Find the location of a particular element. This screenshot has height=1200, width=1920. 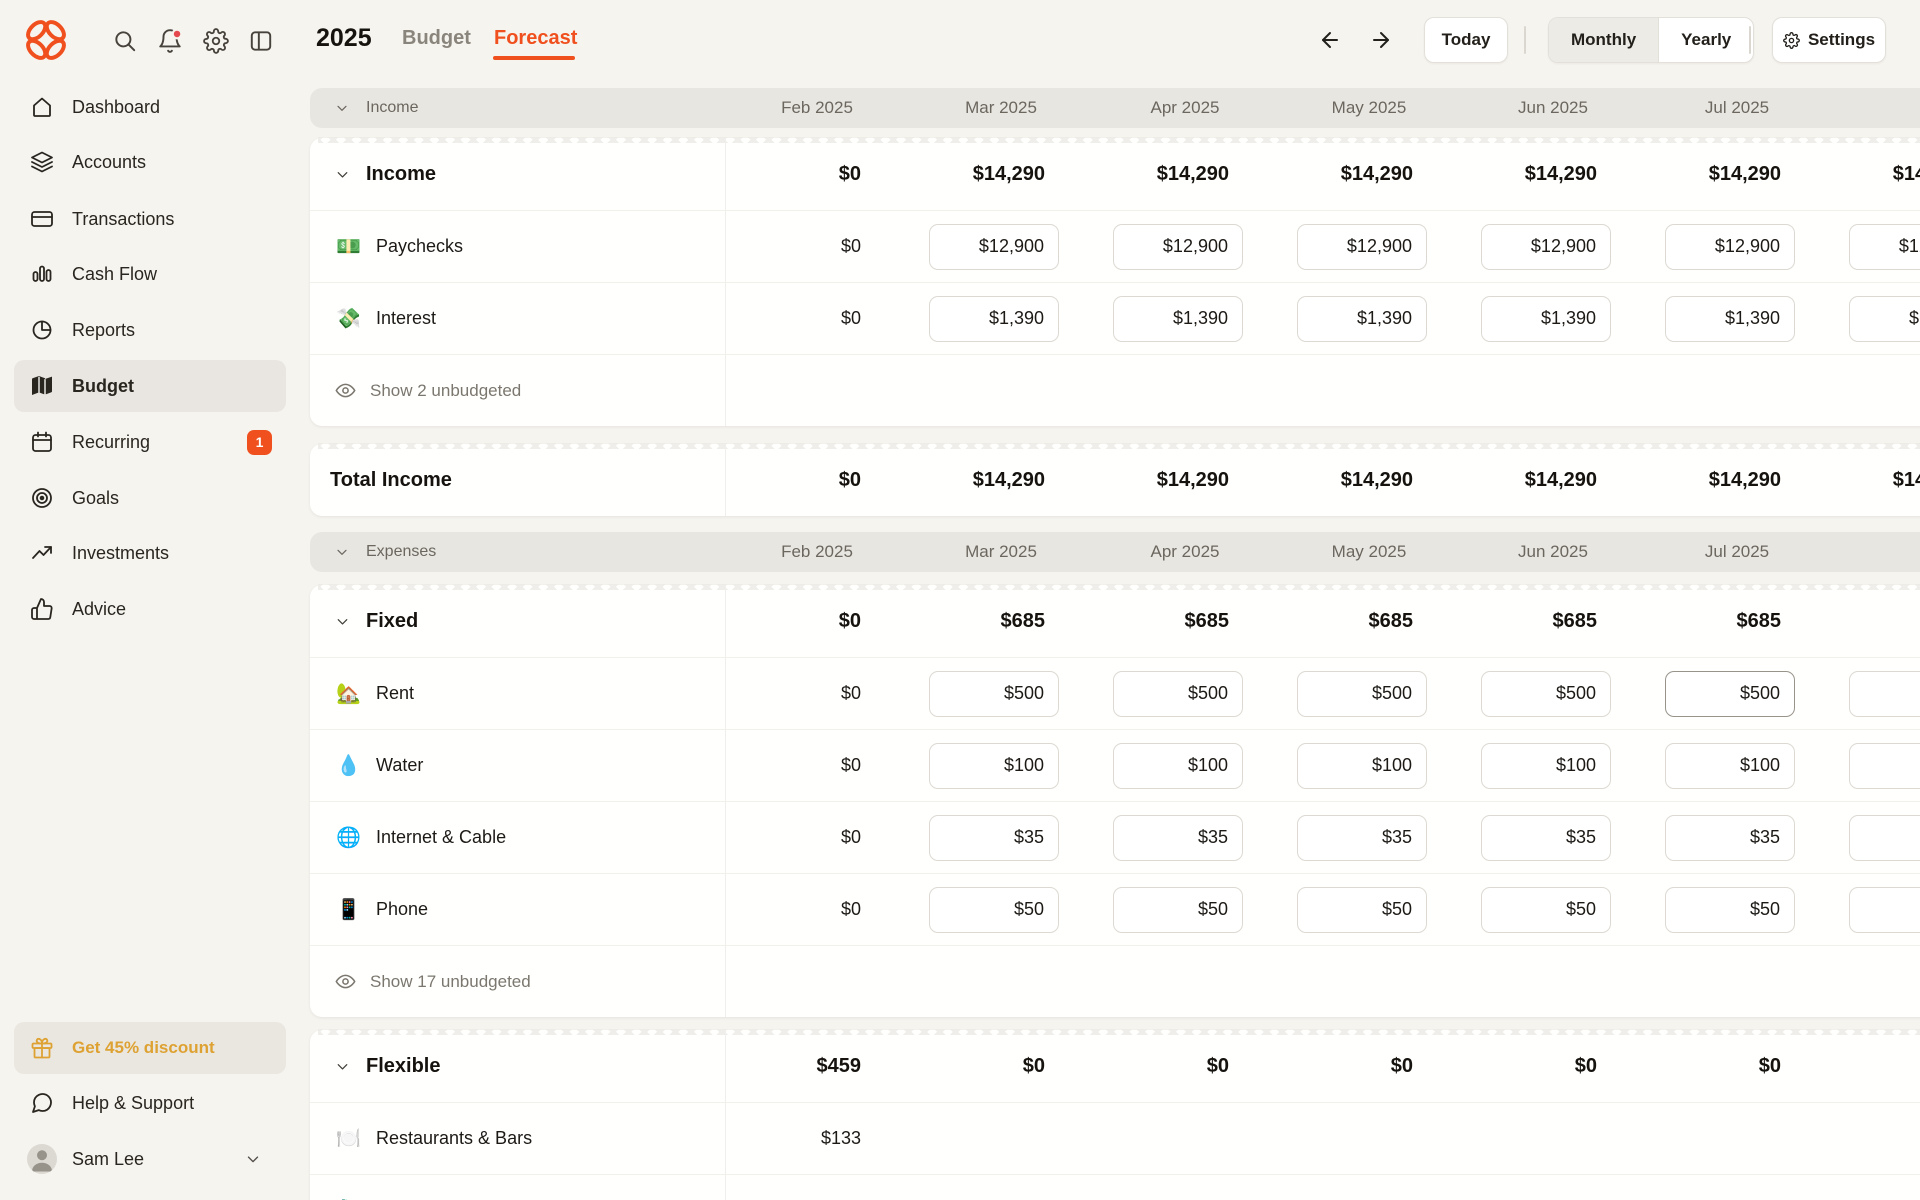

settings-button: Settings is located at coordinates (1829, 40).